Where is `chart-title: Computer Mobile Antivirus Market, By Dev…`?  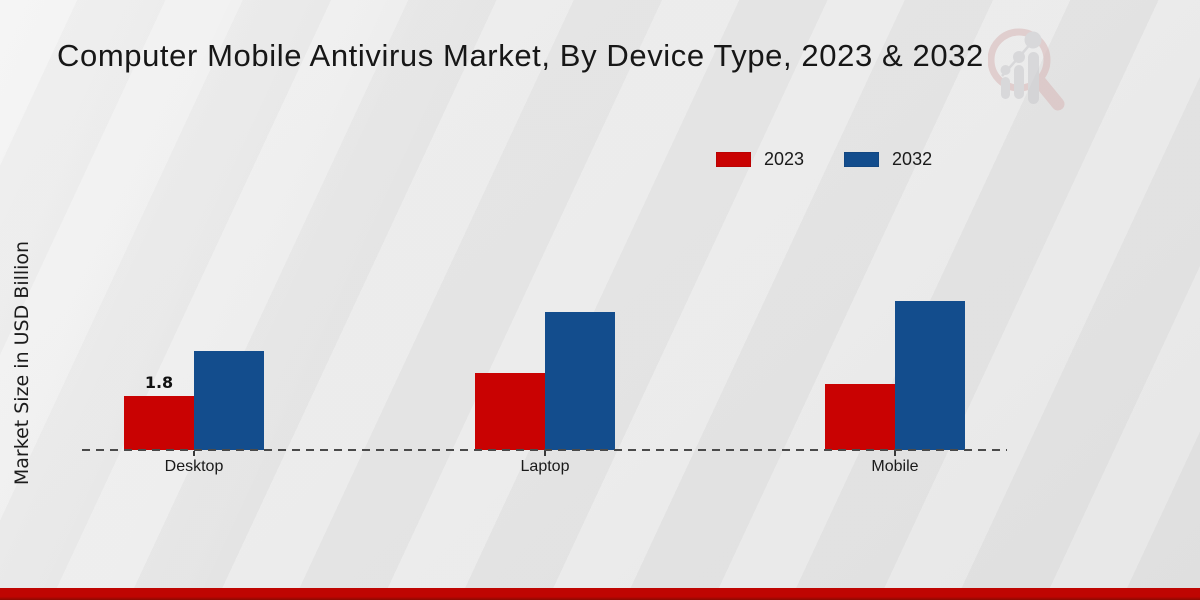
chart-title: Computer Mobile Antivirus Market, By Dev… is located at coordinates (520, 55).